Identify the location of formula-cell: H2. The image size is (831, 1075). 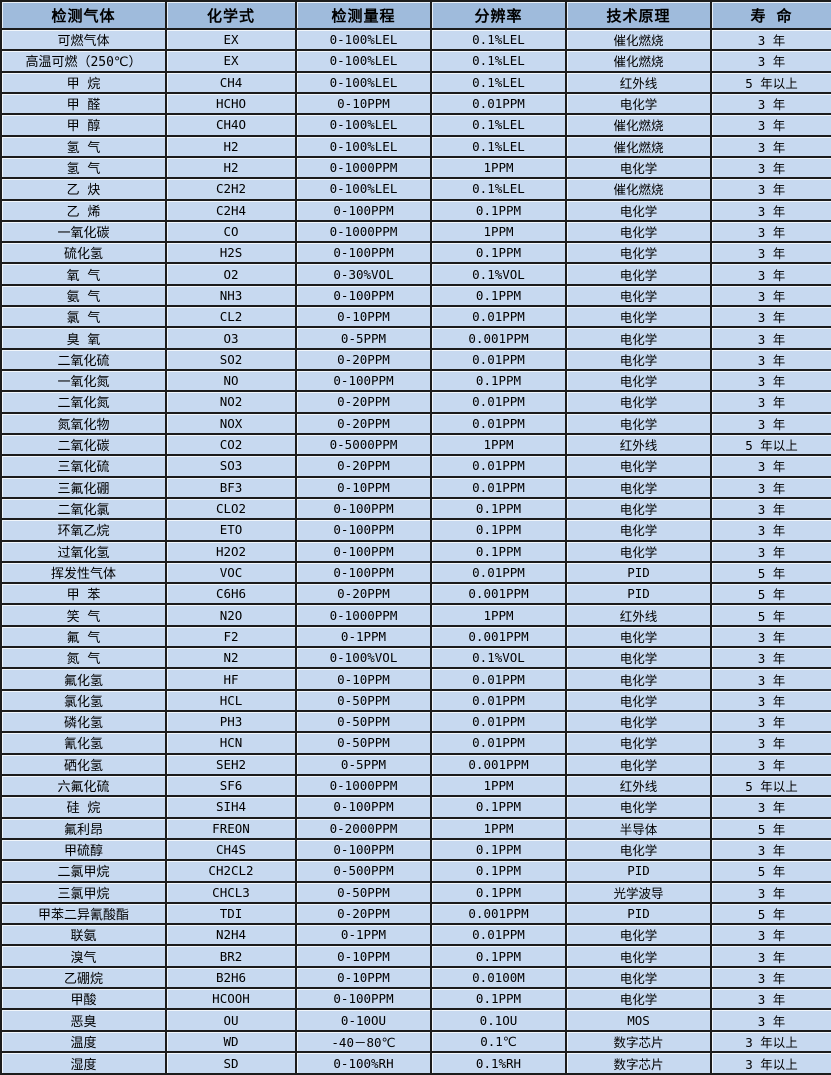
(231, 167).